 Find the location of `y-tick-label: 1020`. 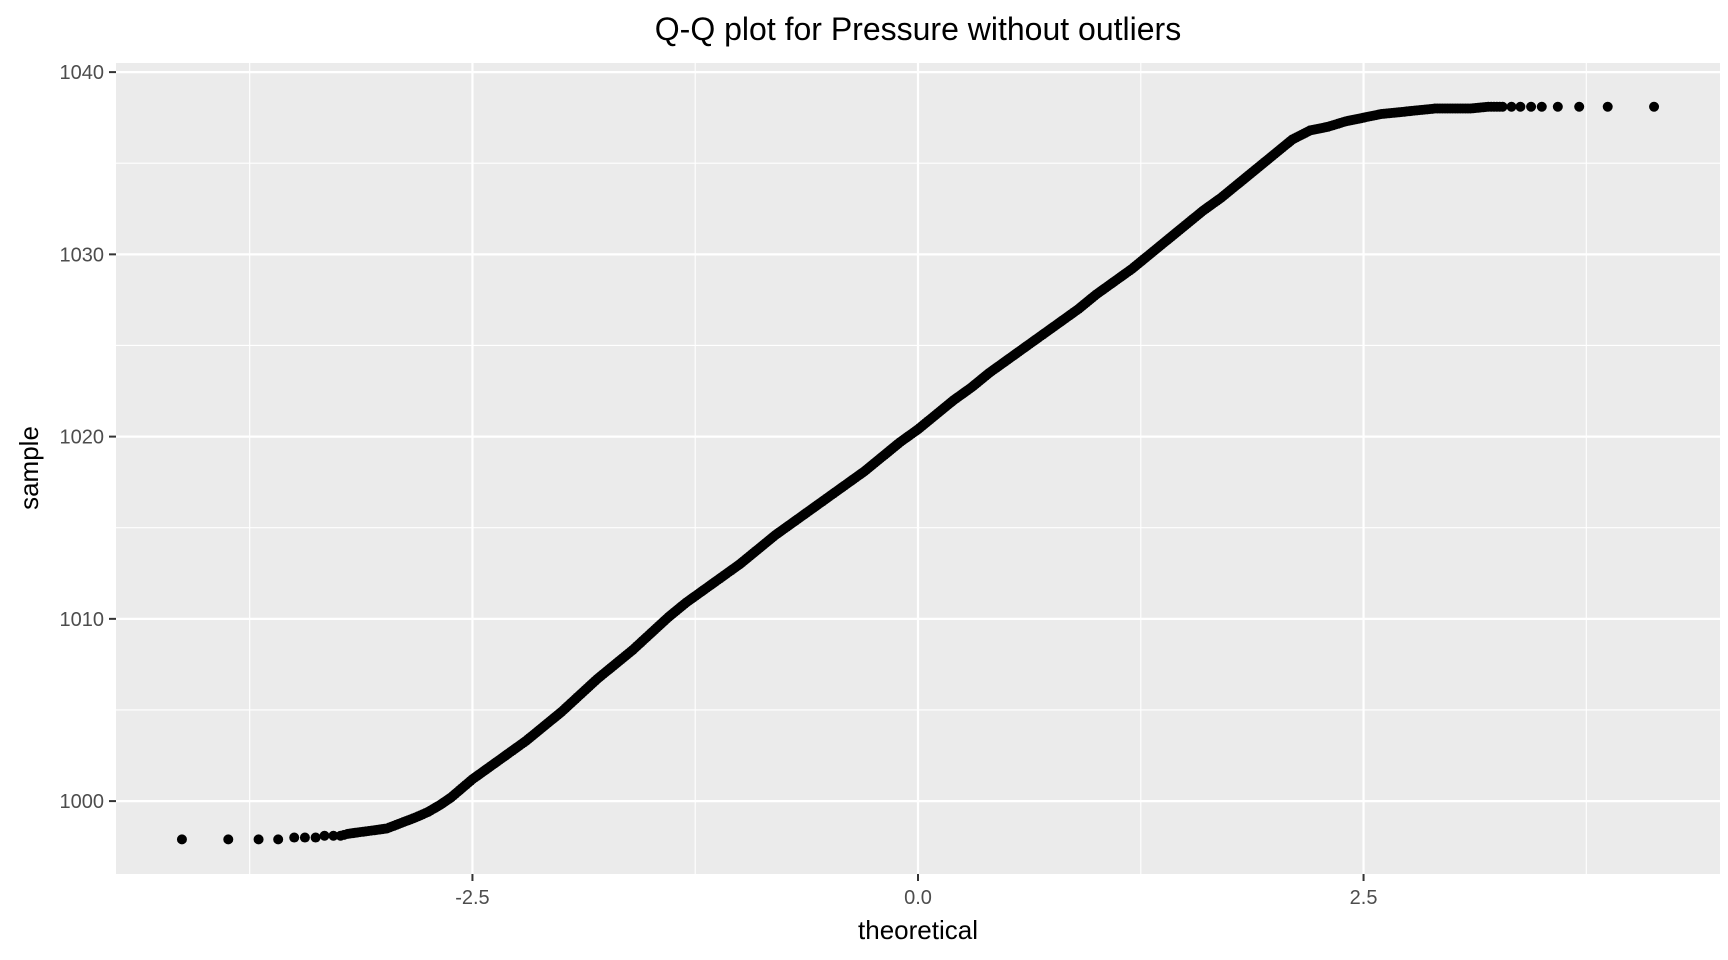

y-tick-label: 1020 is located at coordinates (82, 438).